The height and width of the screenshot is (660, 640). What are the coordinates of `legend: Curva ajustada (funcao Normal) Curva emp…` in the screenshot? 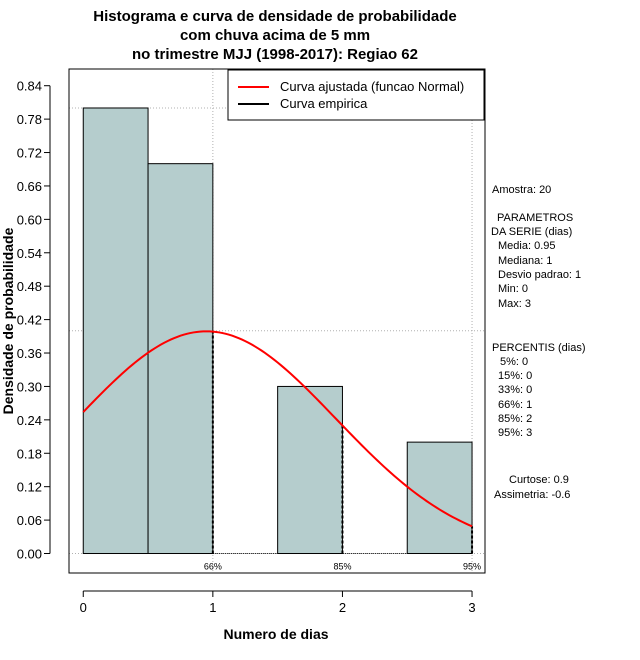 It's located at (356, 95).